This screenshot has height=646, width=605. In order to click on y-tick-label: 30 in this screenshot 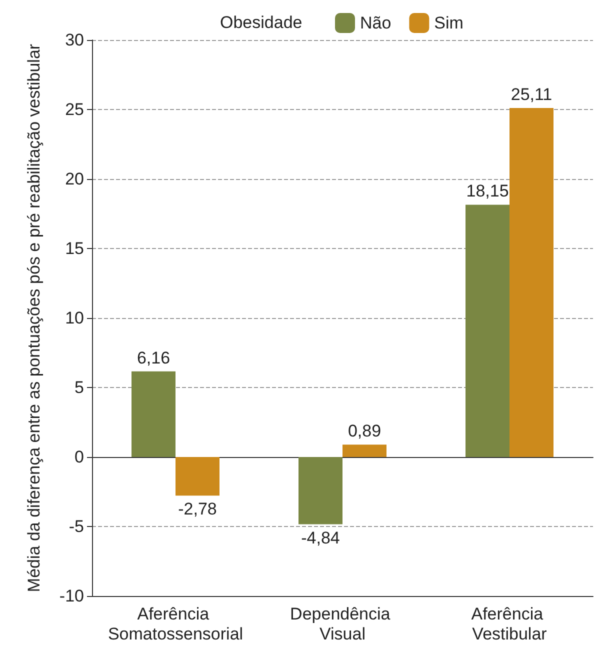, I will do `click(74, 40)`.